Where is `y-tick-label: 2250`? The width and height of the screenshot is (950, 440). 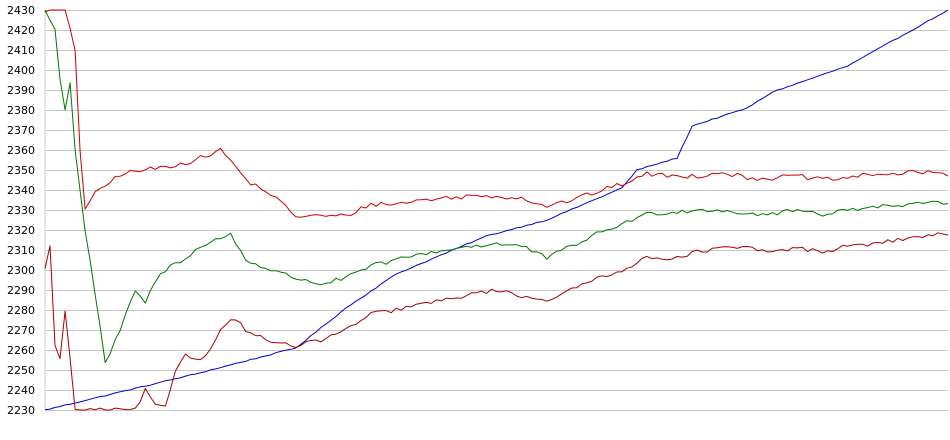 y-tick-label: 2250 is located at coordinates (21, 370).